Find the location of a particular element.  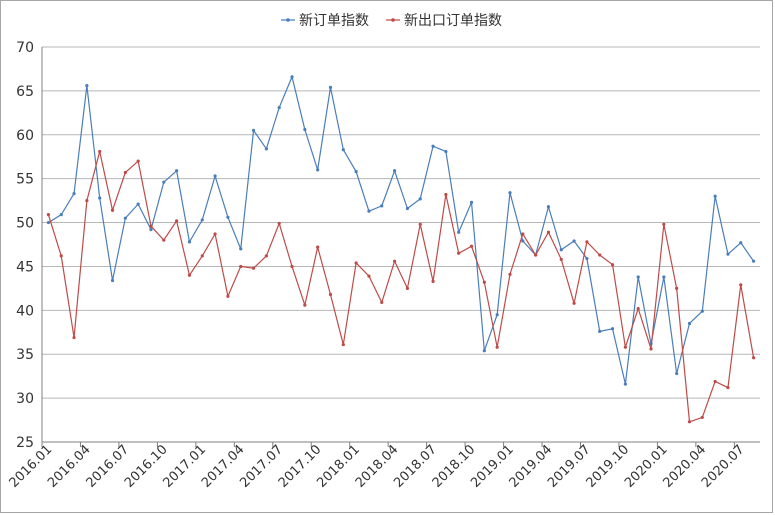

y-tick-label: 50 is located at coordinates (25, 224).